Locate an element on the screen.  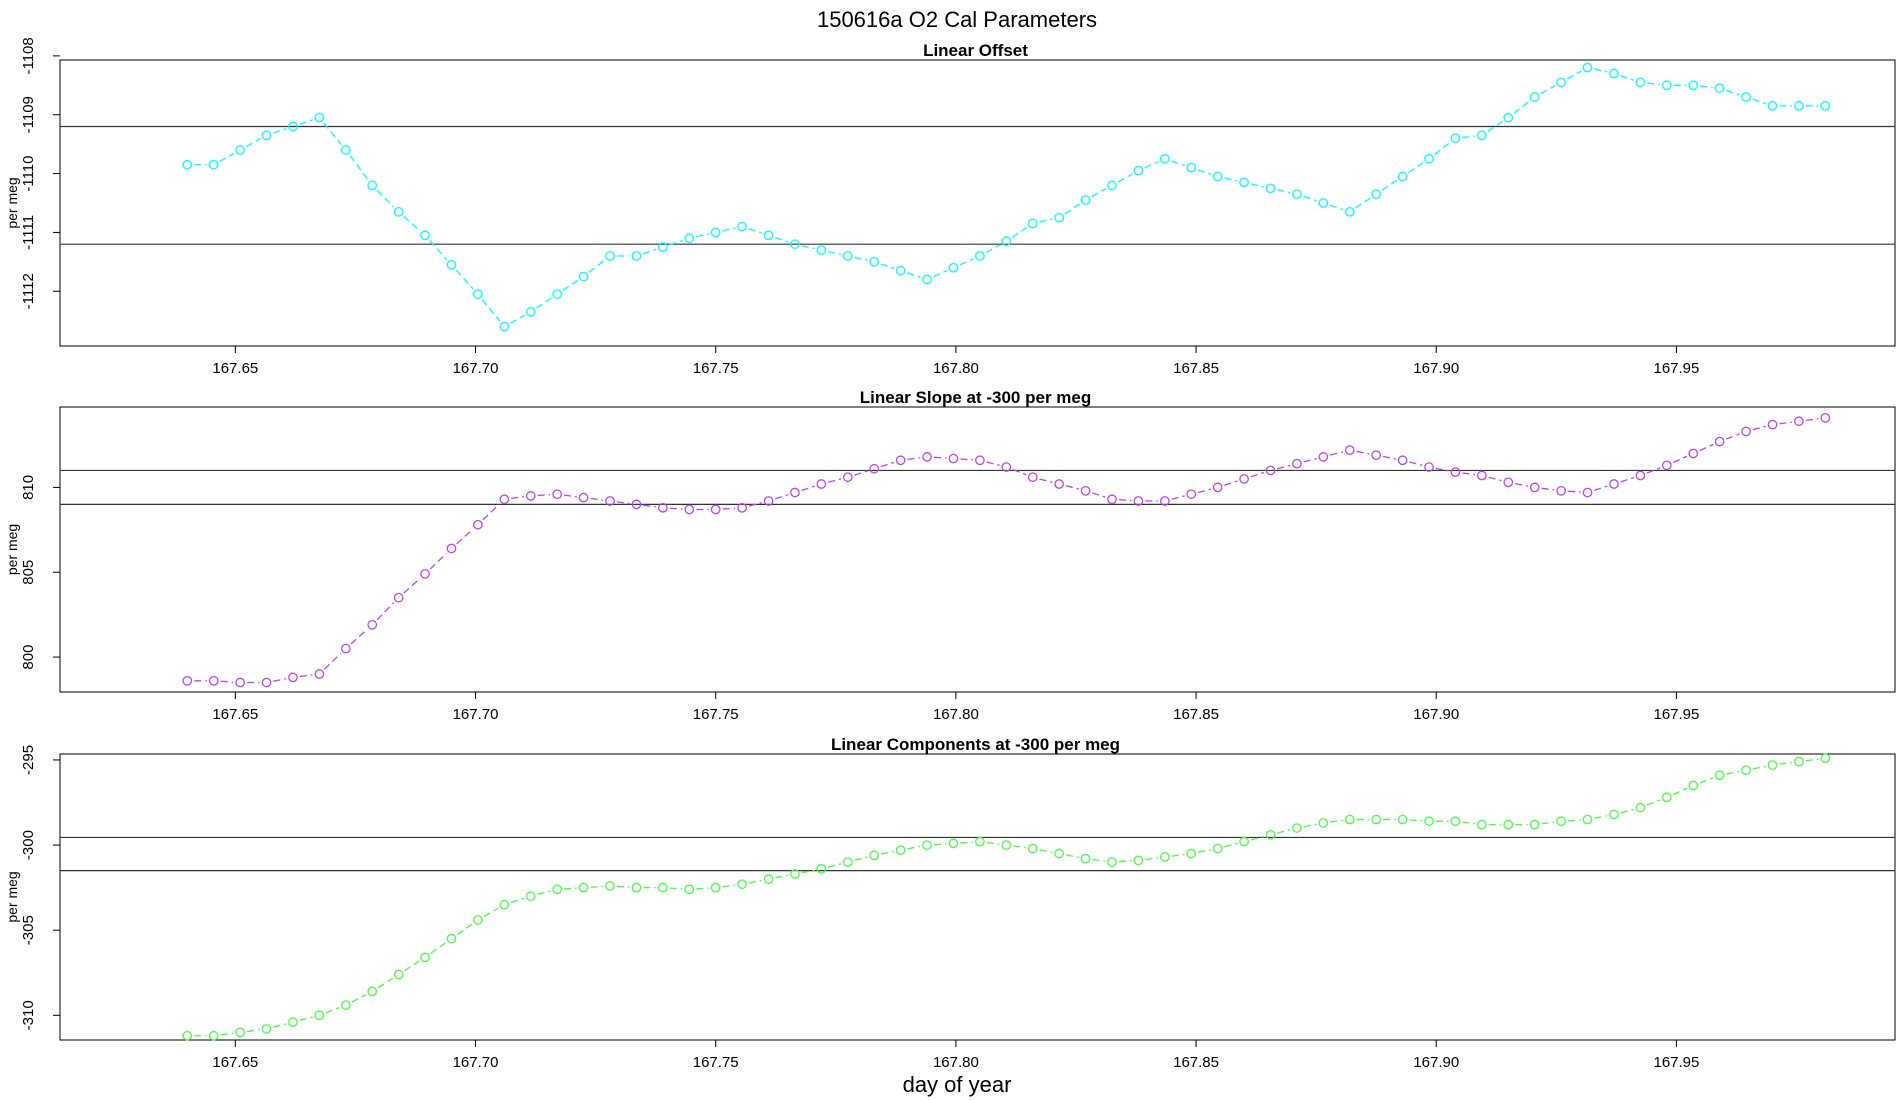
main-title: 150616a O2 Cal Parameters is located at coordinates (957, 19).